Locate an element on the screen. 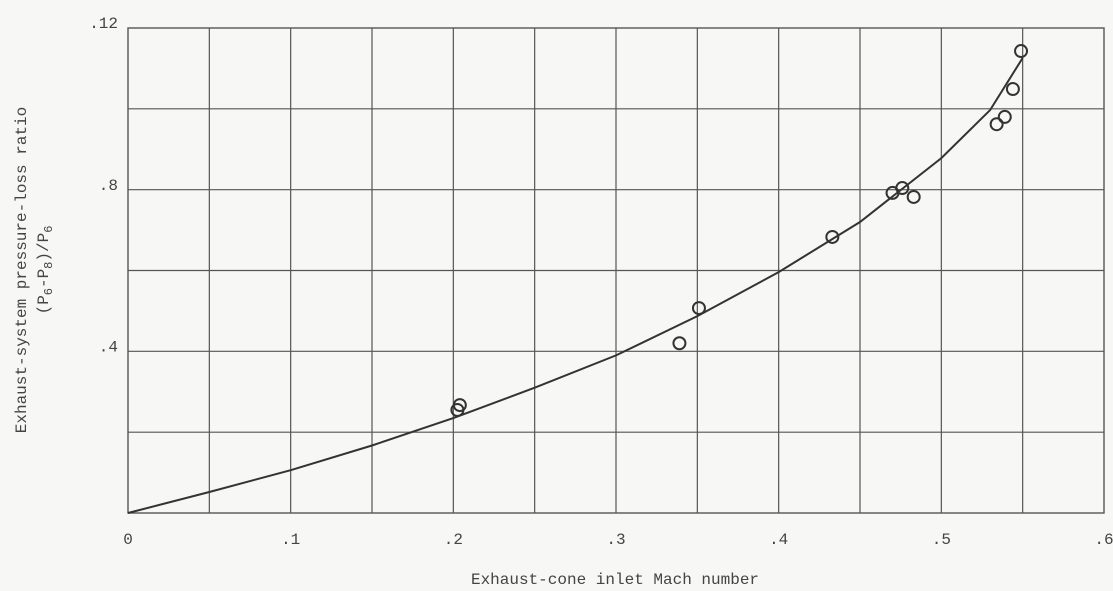 This screenshot has height=591, width=1113. x-tick-label: .4 is located at coordinates (778, 540).